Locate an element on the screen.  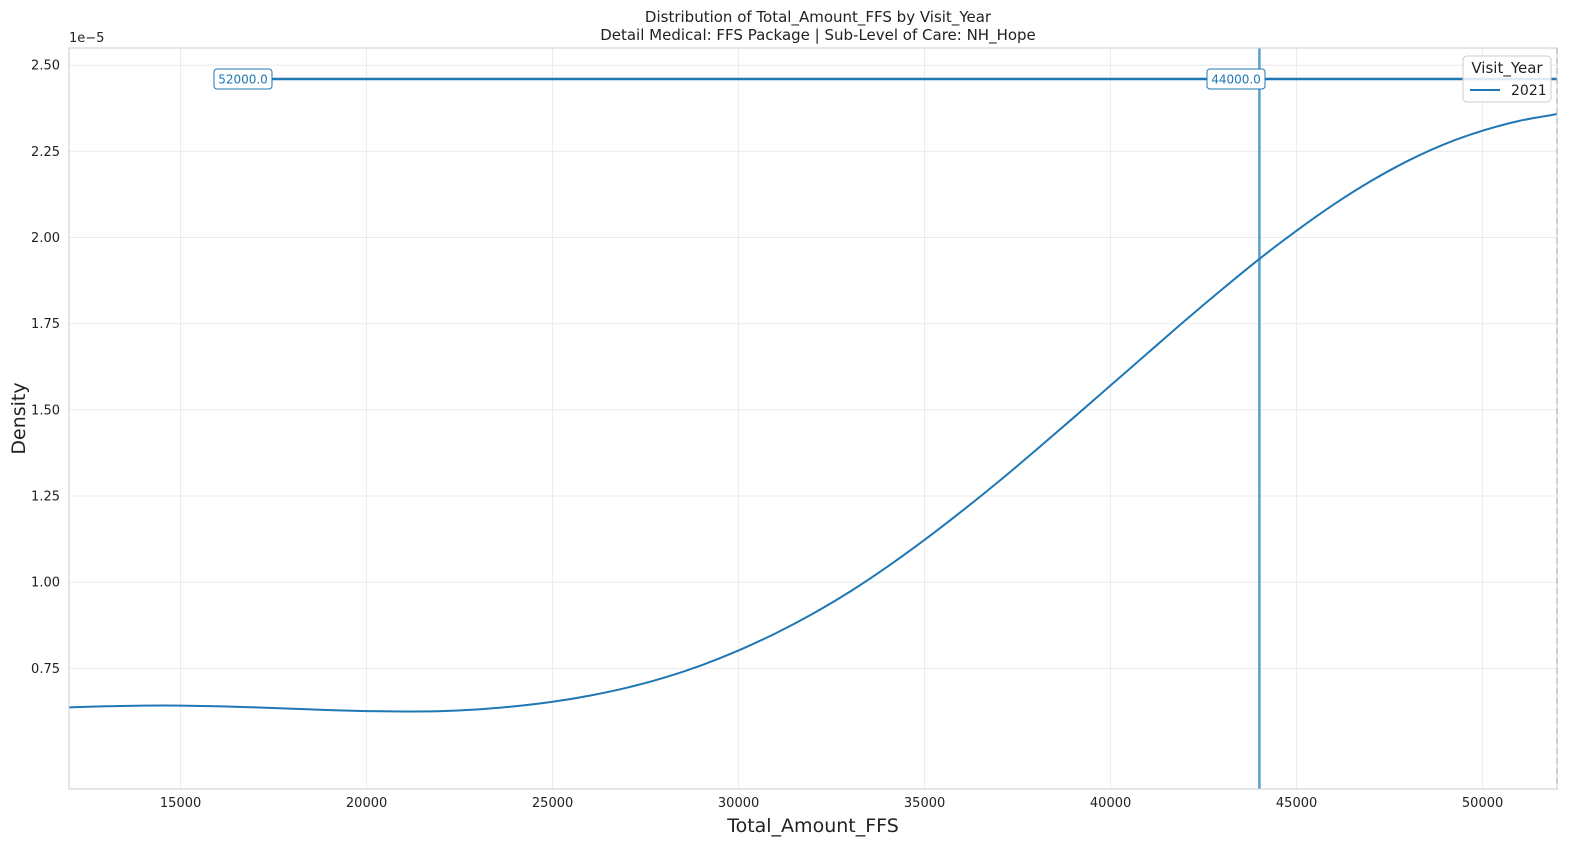
annotation-label-text: 44000.0 is located at coordinates (1236, 80).